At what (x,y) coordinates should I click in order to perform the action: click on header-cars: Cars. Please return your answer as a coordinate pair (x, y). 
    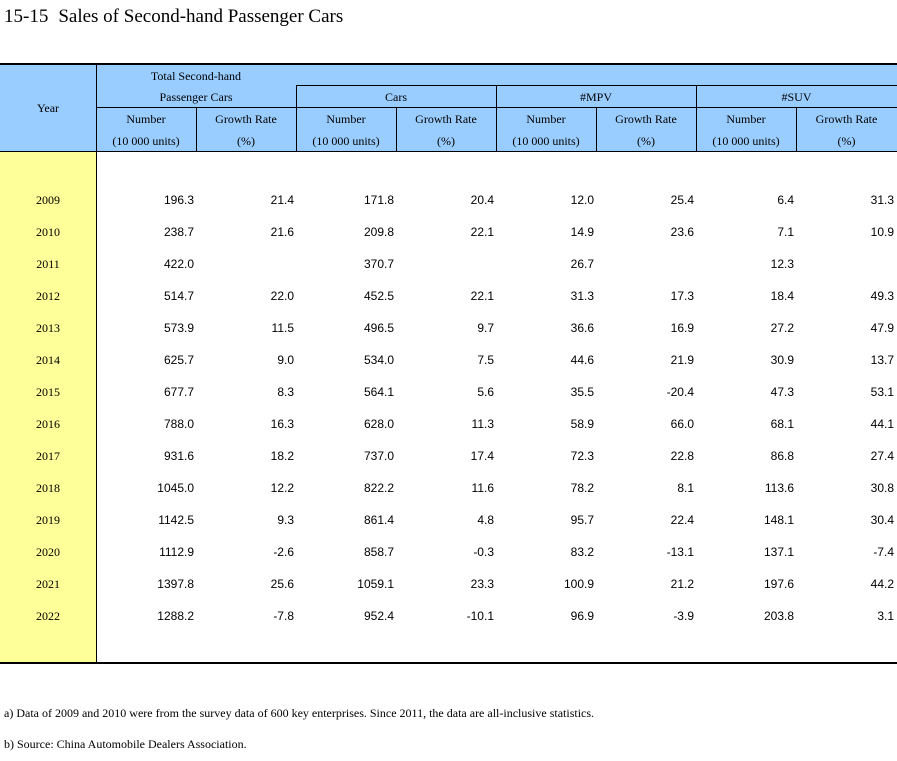
    Looking at the image, I should click on (396, 97).